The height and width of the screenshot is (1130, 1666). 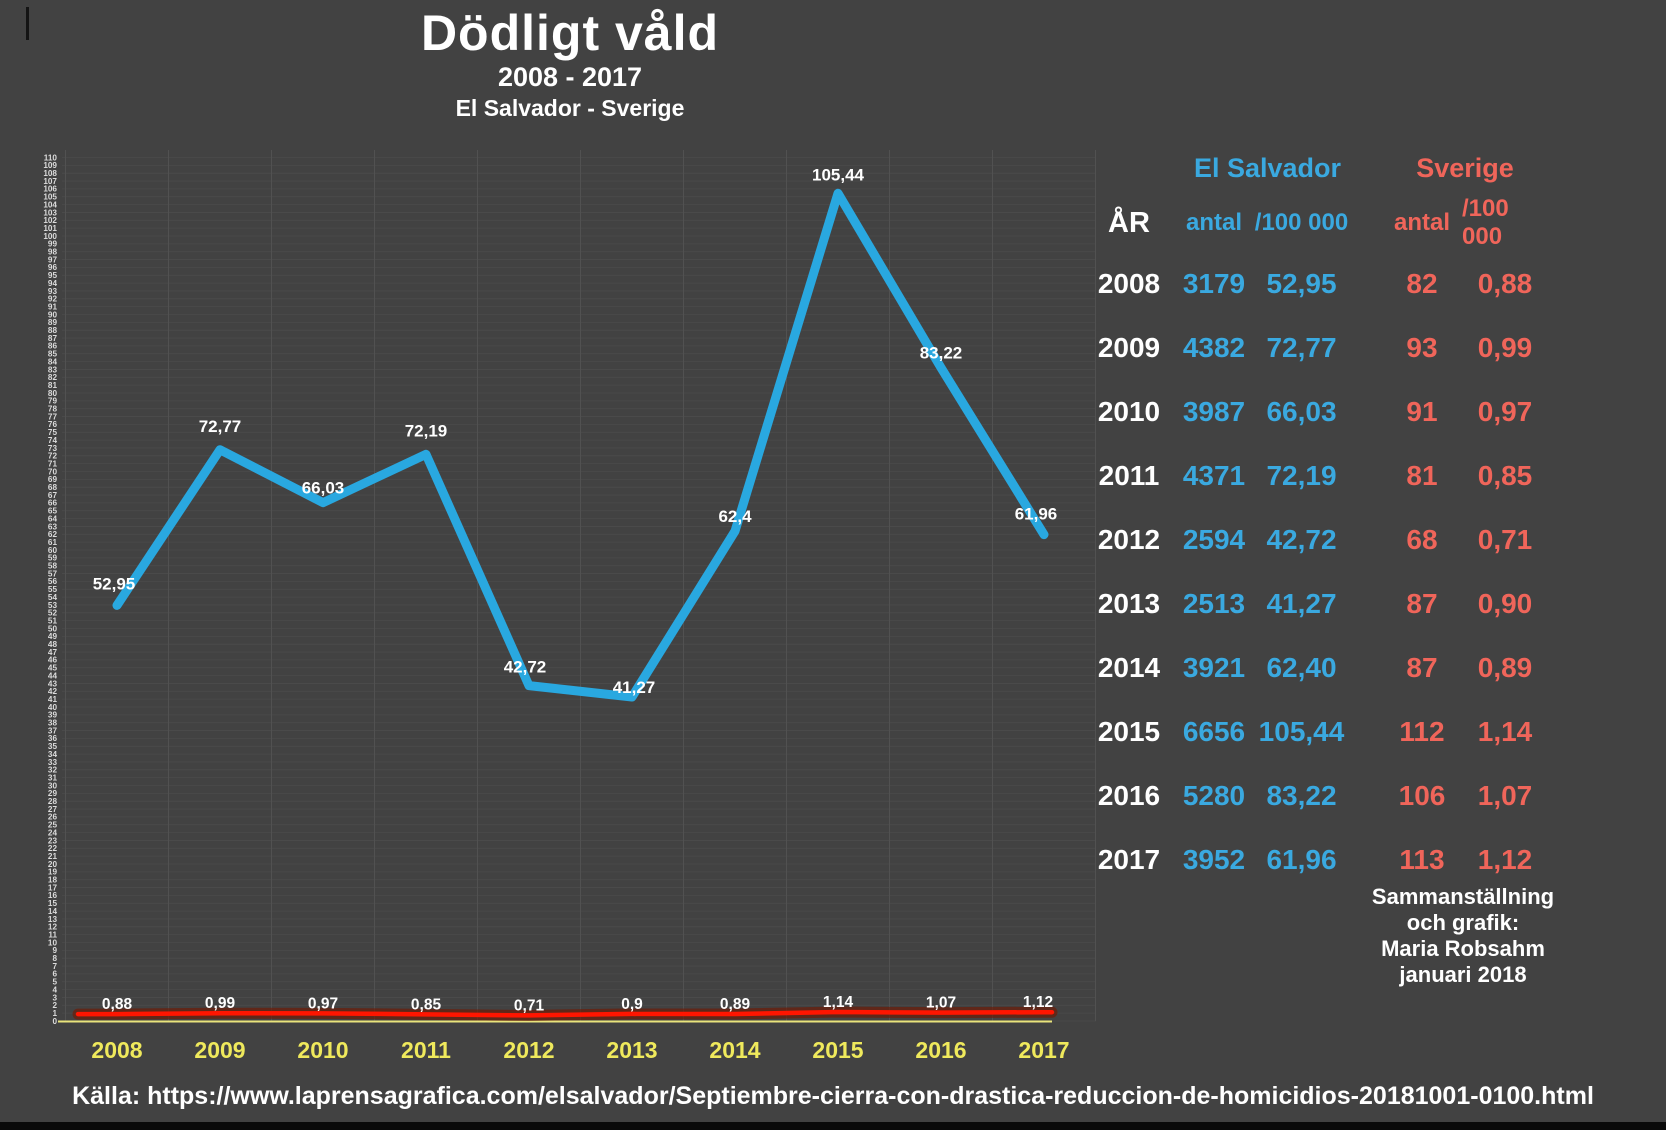 What do you see at coordinates (54, 1005) in the screenshot?
I see `svg-text: 2` at bounding box center [54, 1005].